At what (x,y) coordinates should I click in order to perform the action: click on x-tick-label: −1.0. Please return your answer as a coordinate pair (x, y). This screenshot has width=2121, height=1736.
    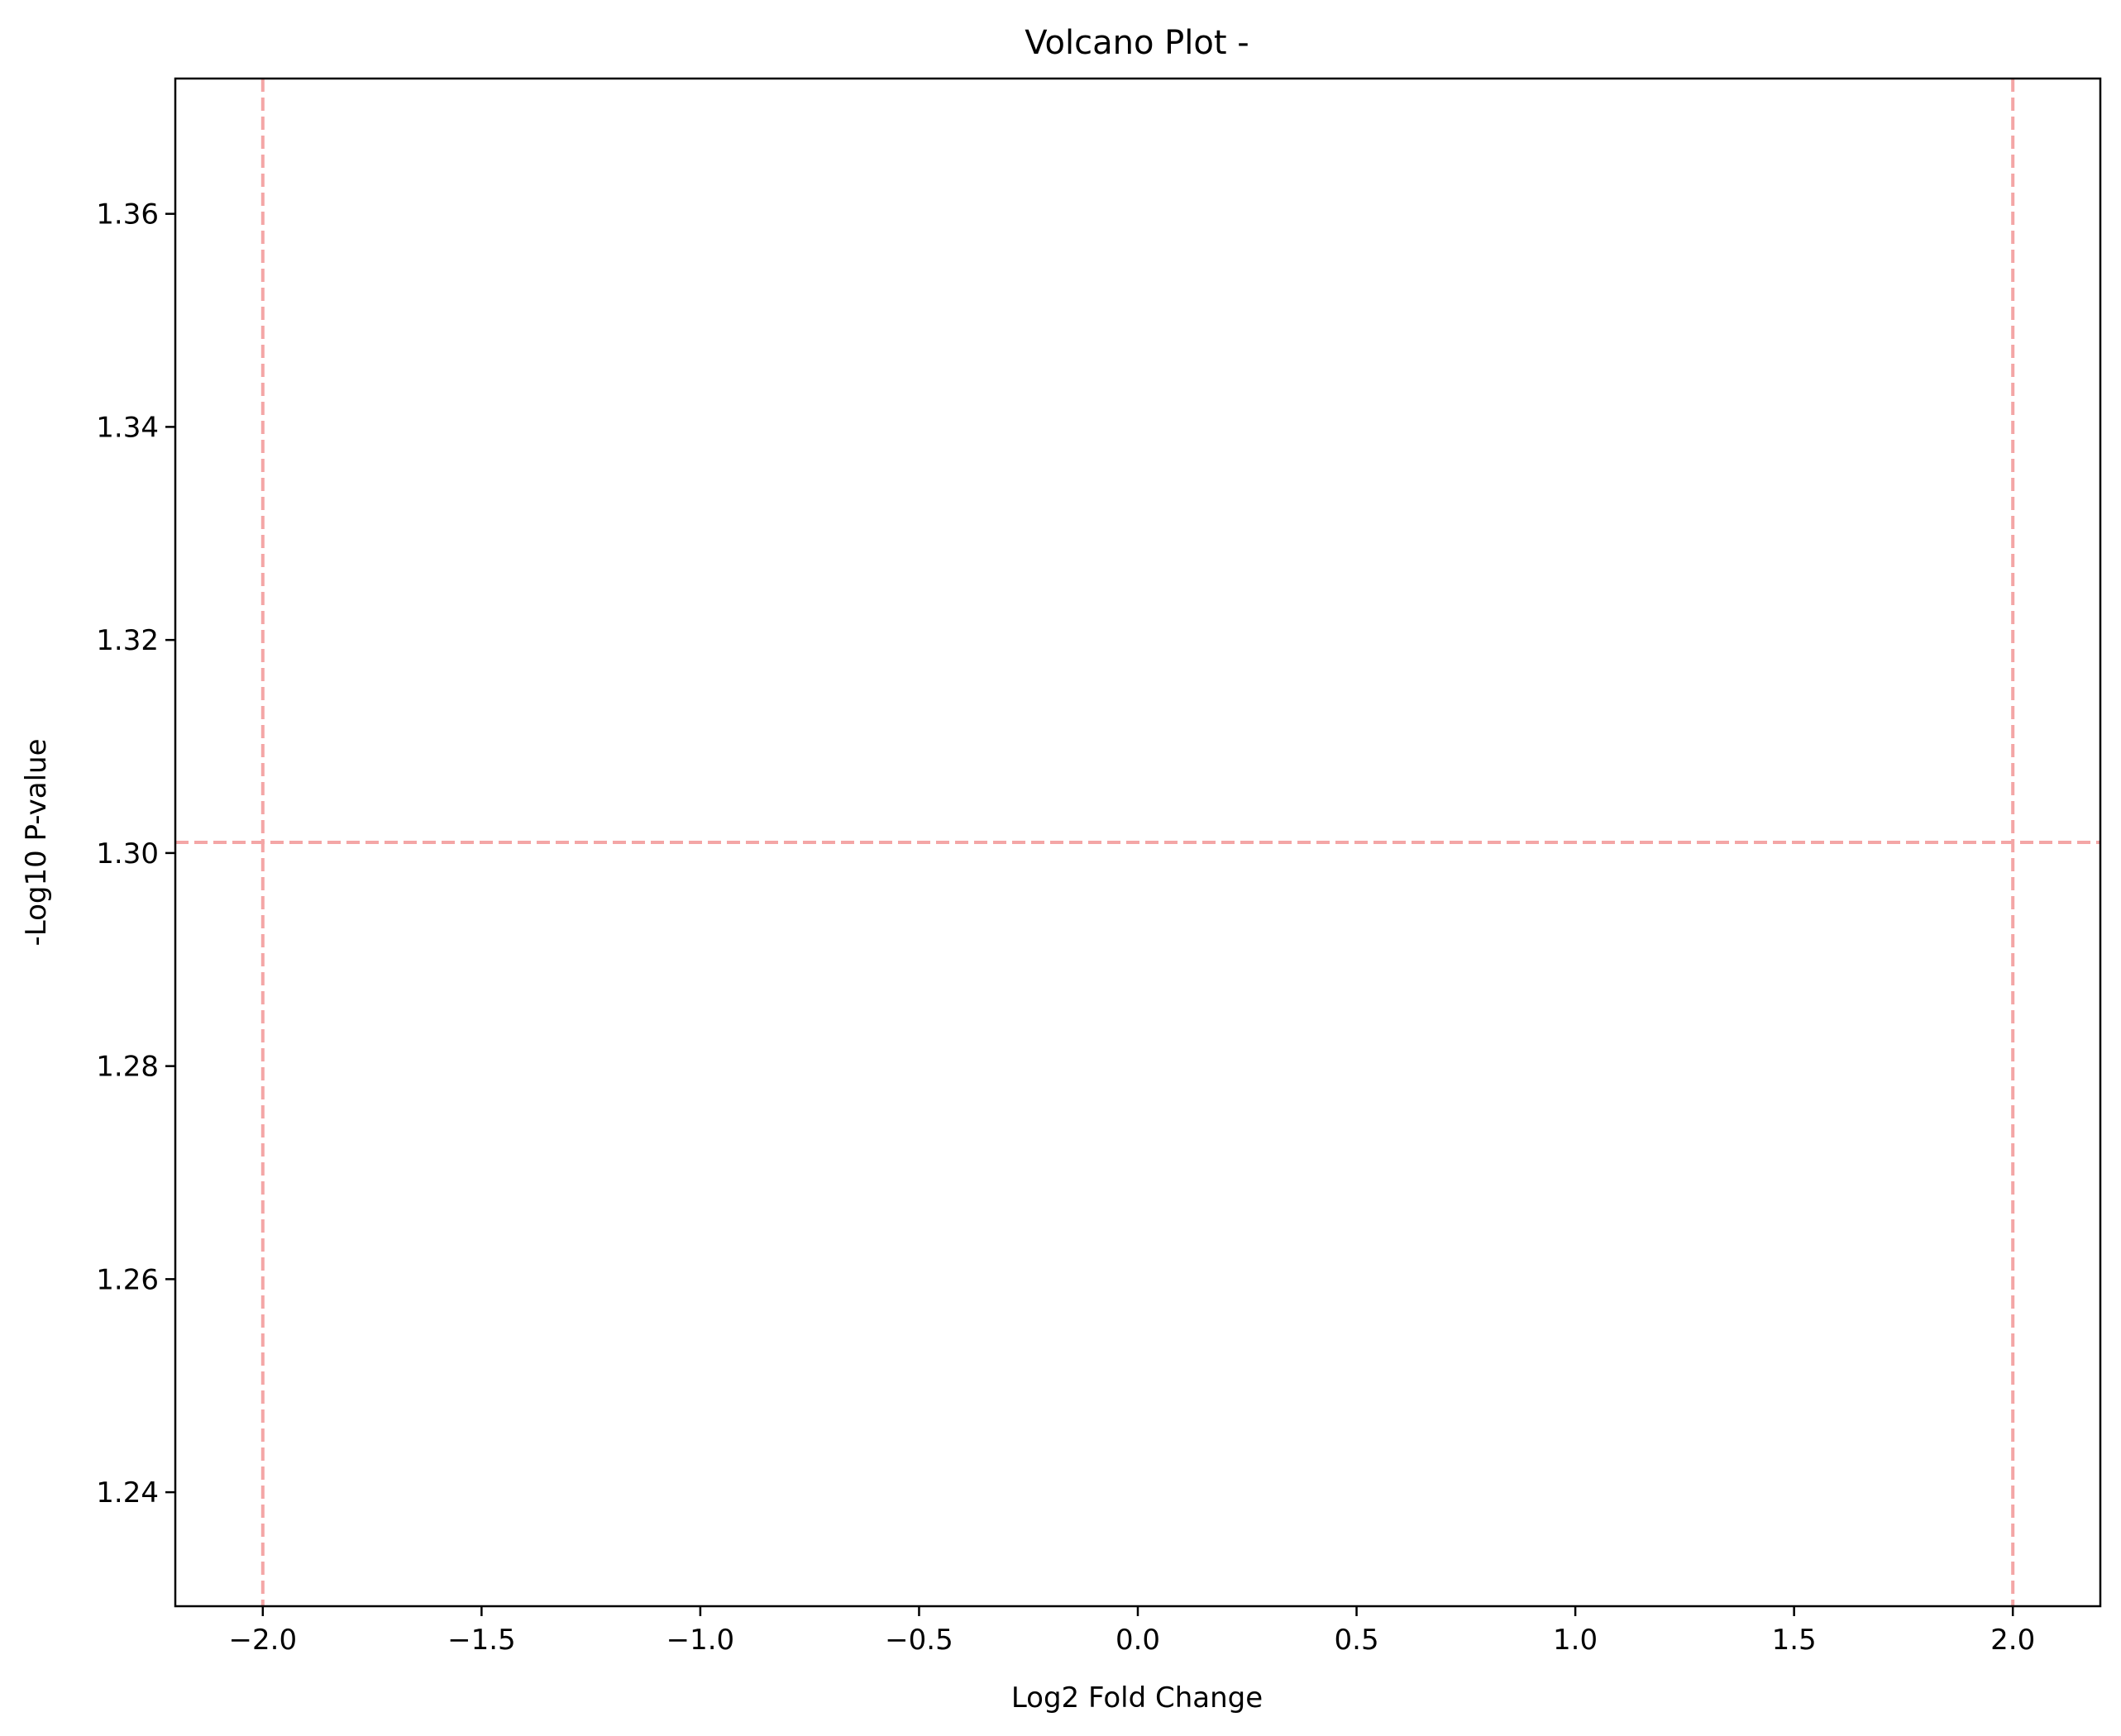
    Looking at the image, I should click on (700, 1640).